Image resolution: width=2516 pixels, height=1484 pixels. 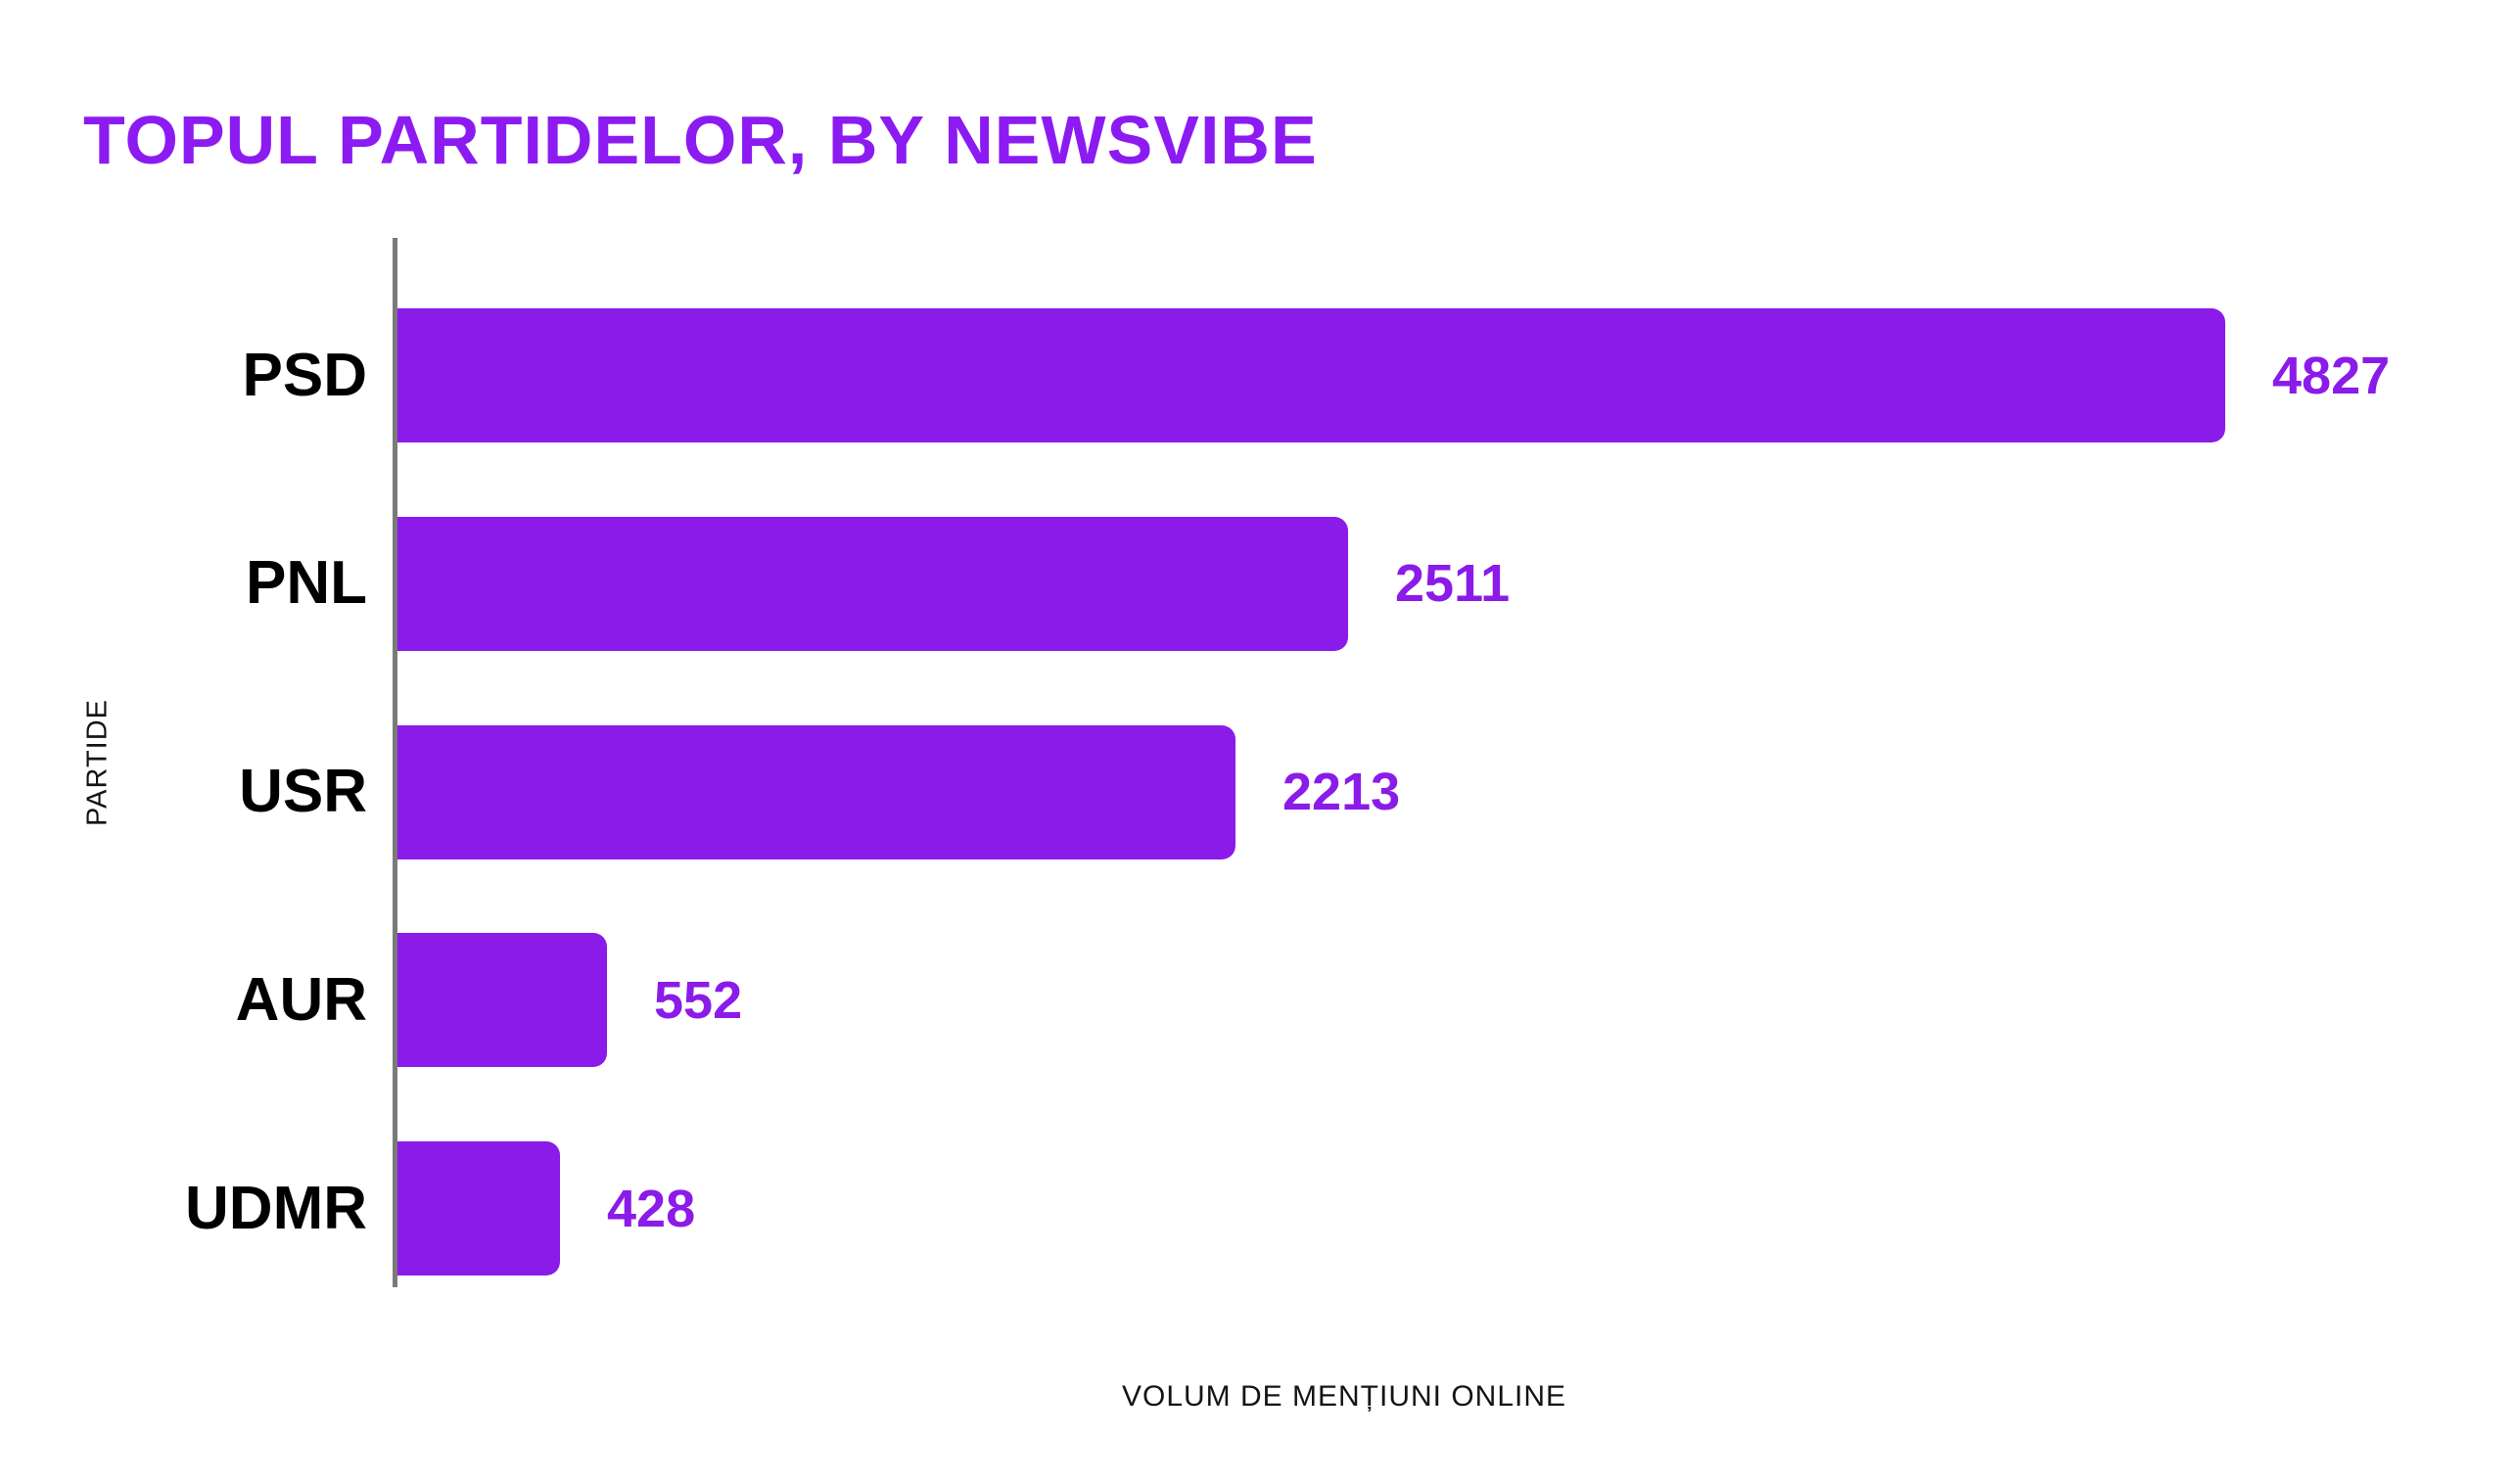 What do you see at coordinates (651, 1208) in the screenshot?
I see `value-label-udmr: 428` at bounding box center [651, 1208].